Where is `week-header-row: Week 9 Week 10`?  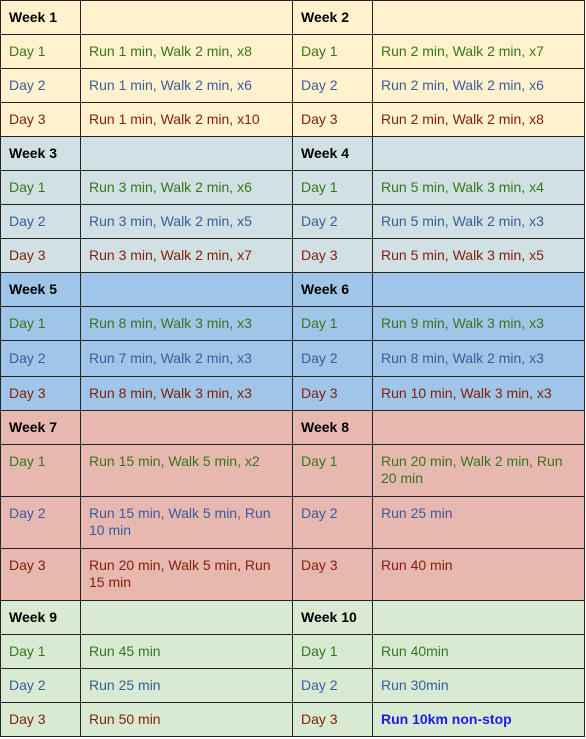 week-header-row: Week 9 Week 10 is located at coordinates (292, 617).